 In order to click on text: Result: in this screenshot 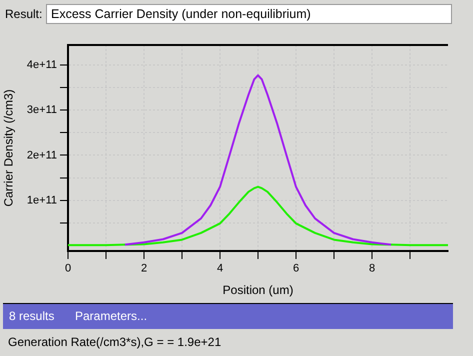, I will do `click(23, 14)`.